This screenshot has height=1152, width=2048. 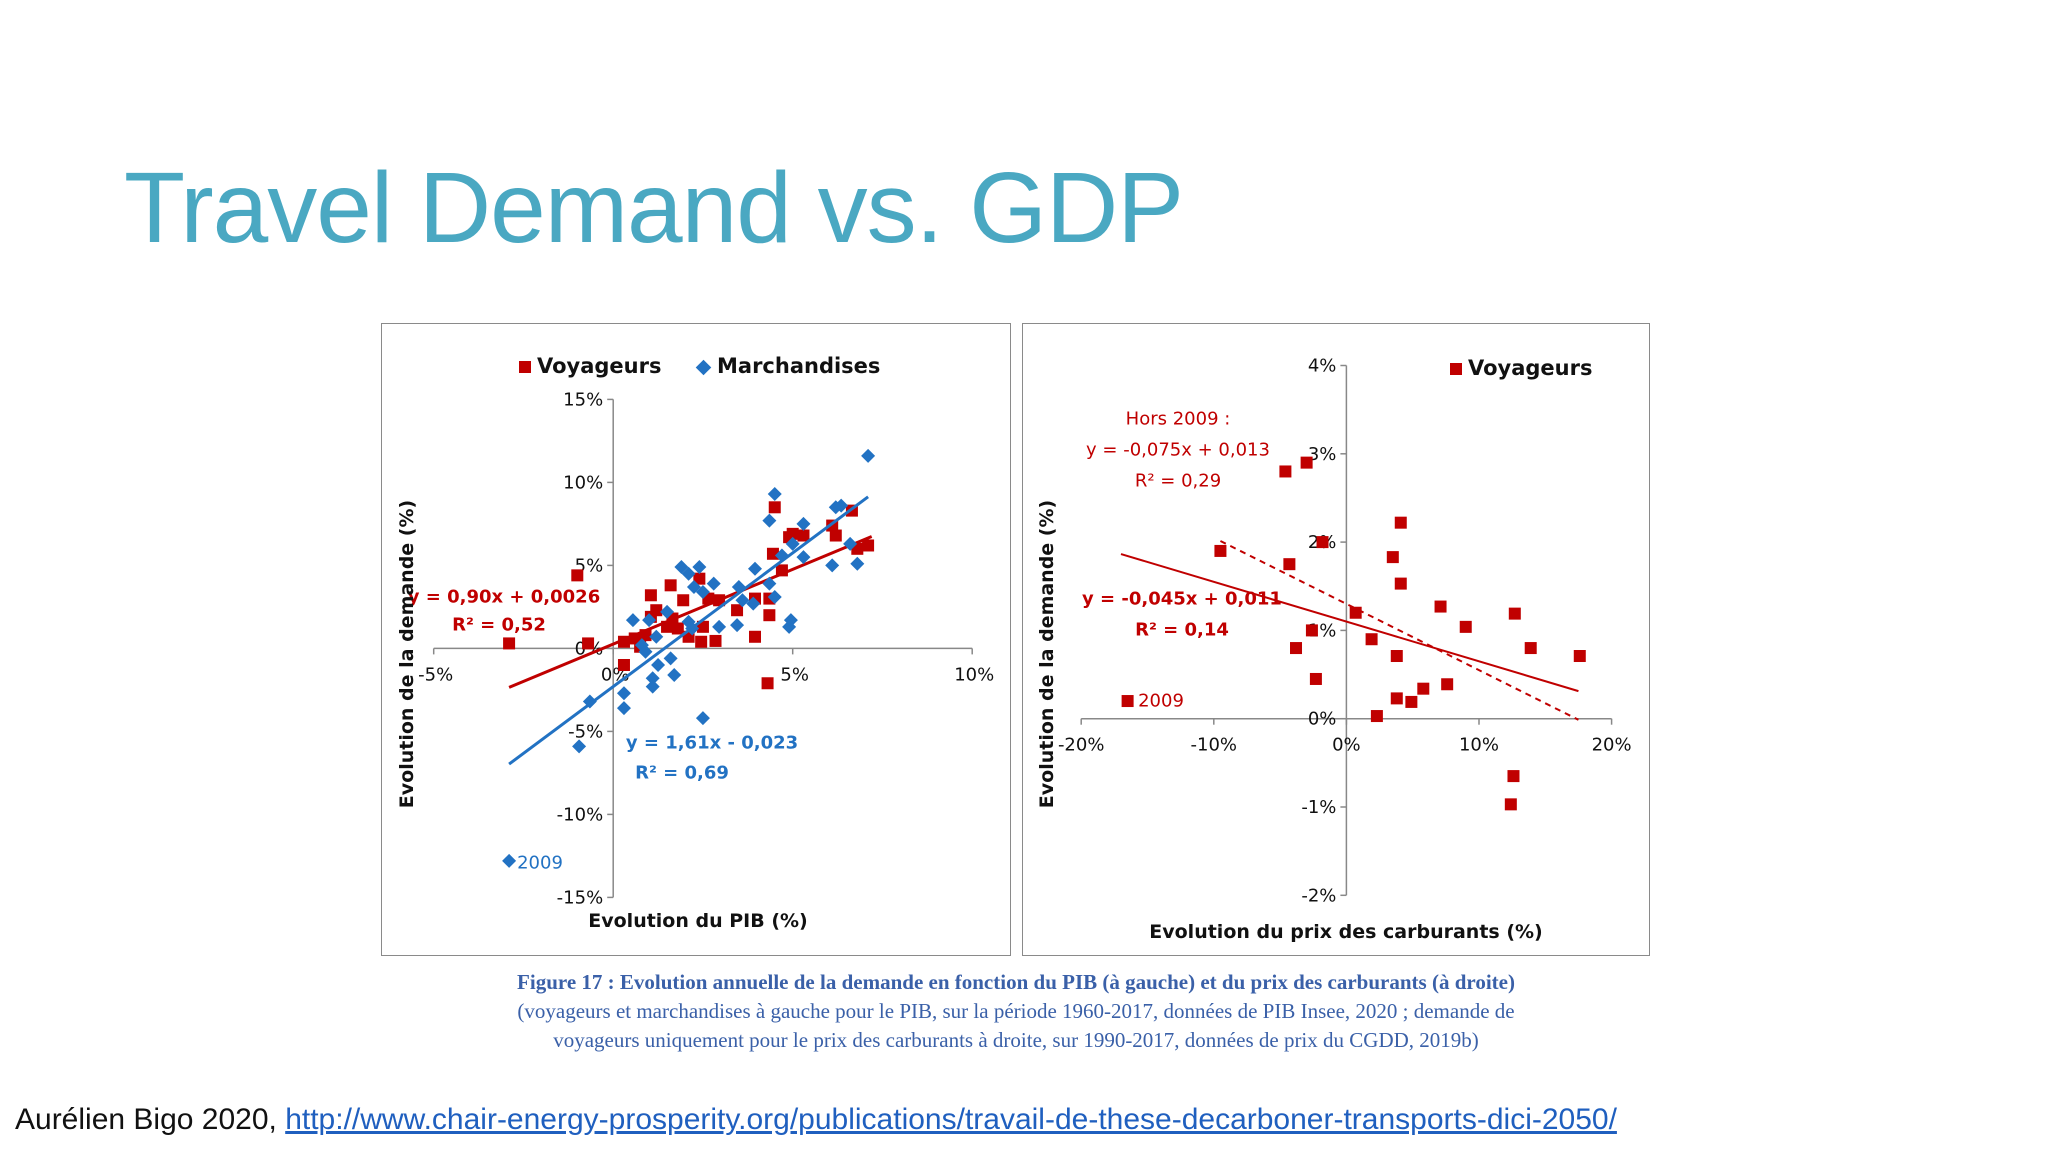 I want to click on hors-2009-label: Hors 2009 :, so click(x=1178, y=419).